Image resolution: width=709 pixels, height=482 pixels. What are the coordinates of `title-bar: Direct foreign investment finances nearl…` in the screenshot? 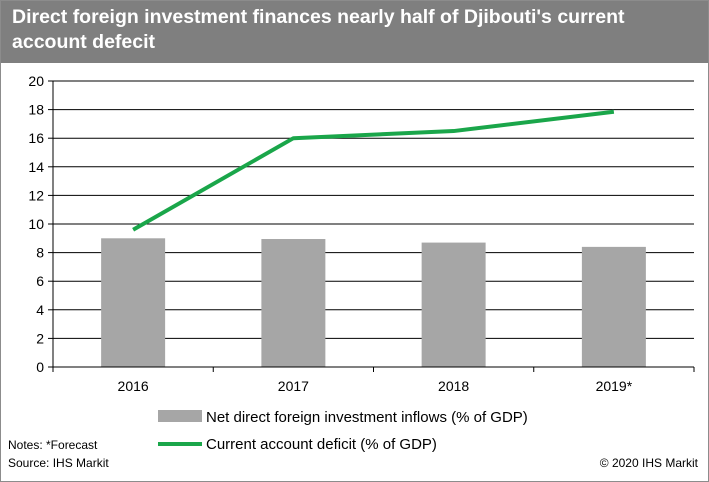 It's located at (354, 32).